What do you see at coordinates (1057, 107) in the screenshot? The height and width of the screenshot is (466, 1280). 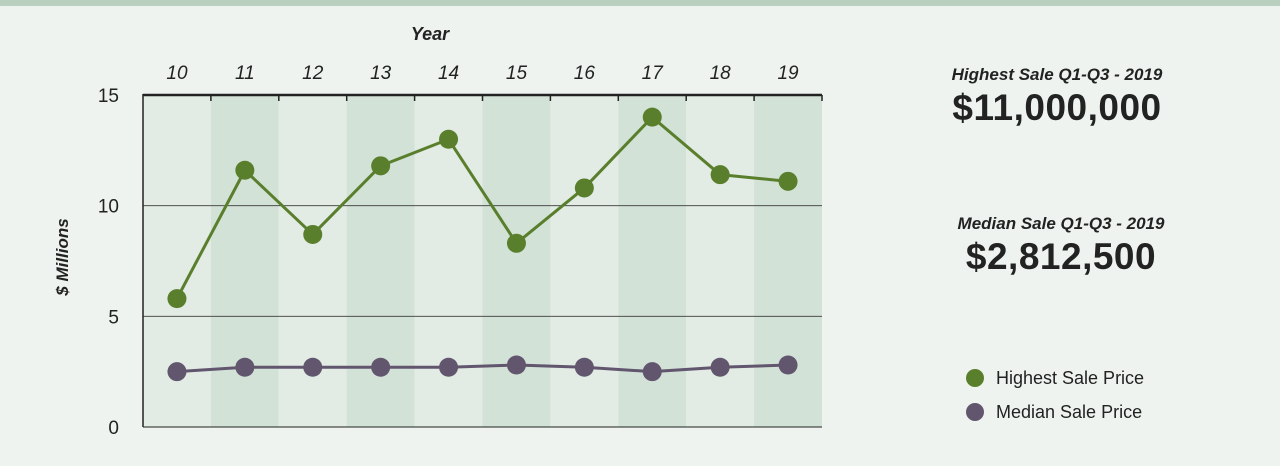 I see `highest-sale-value: $11,000,000` at bounding box center [1057, 107].